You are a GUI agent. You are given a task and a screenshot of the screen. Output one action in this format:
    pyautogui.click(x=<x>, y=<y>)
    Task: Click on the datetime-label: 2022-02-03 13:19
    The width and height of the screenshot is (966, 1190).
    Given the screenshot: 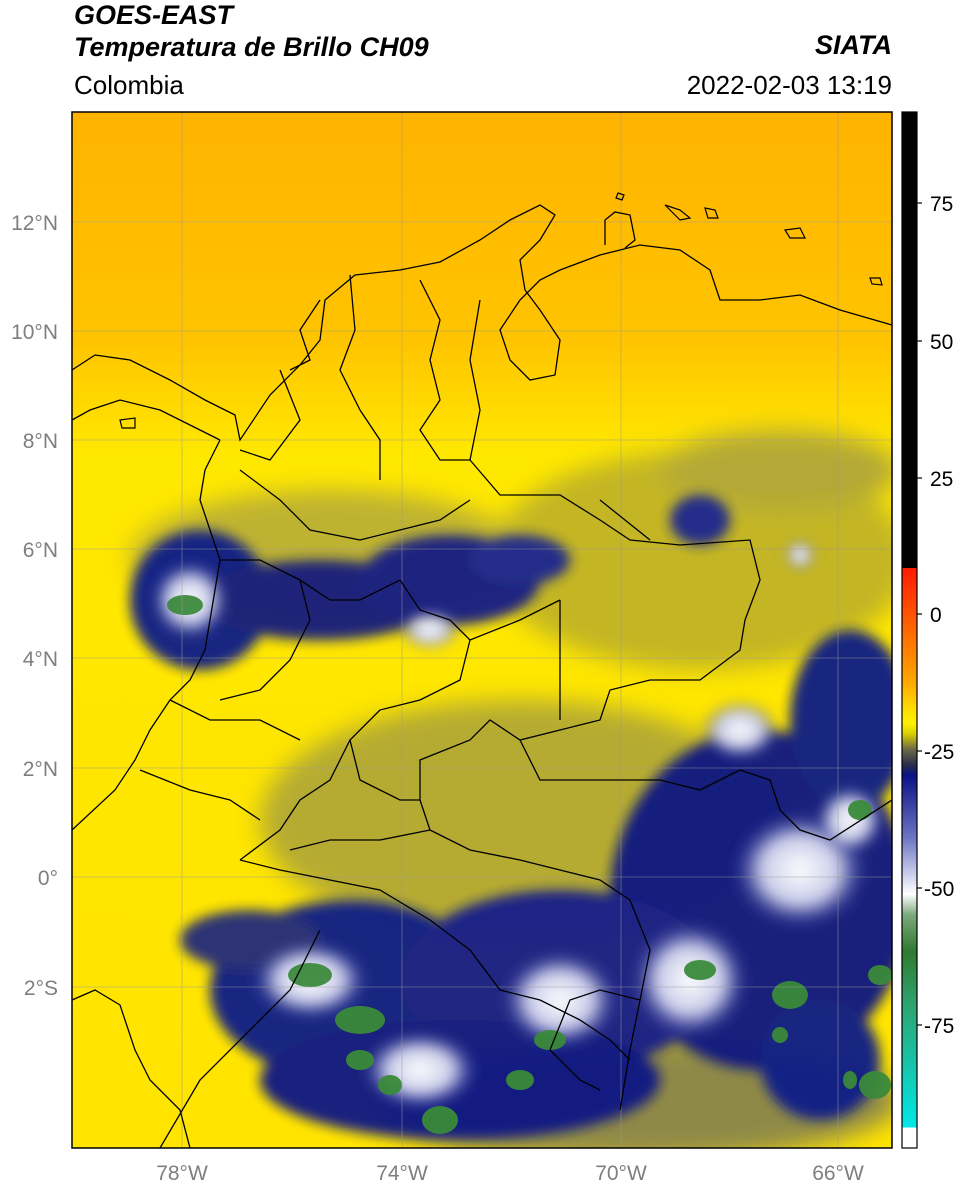 What is the action you would take?
    pyautogui.click(x=789, y=85)
    